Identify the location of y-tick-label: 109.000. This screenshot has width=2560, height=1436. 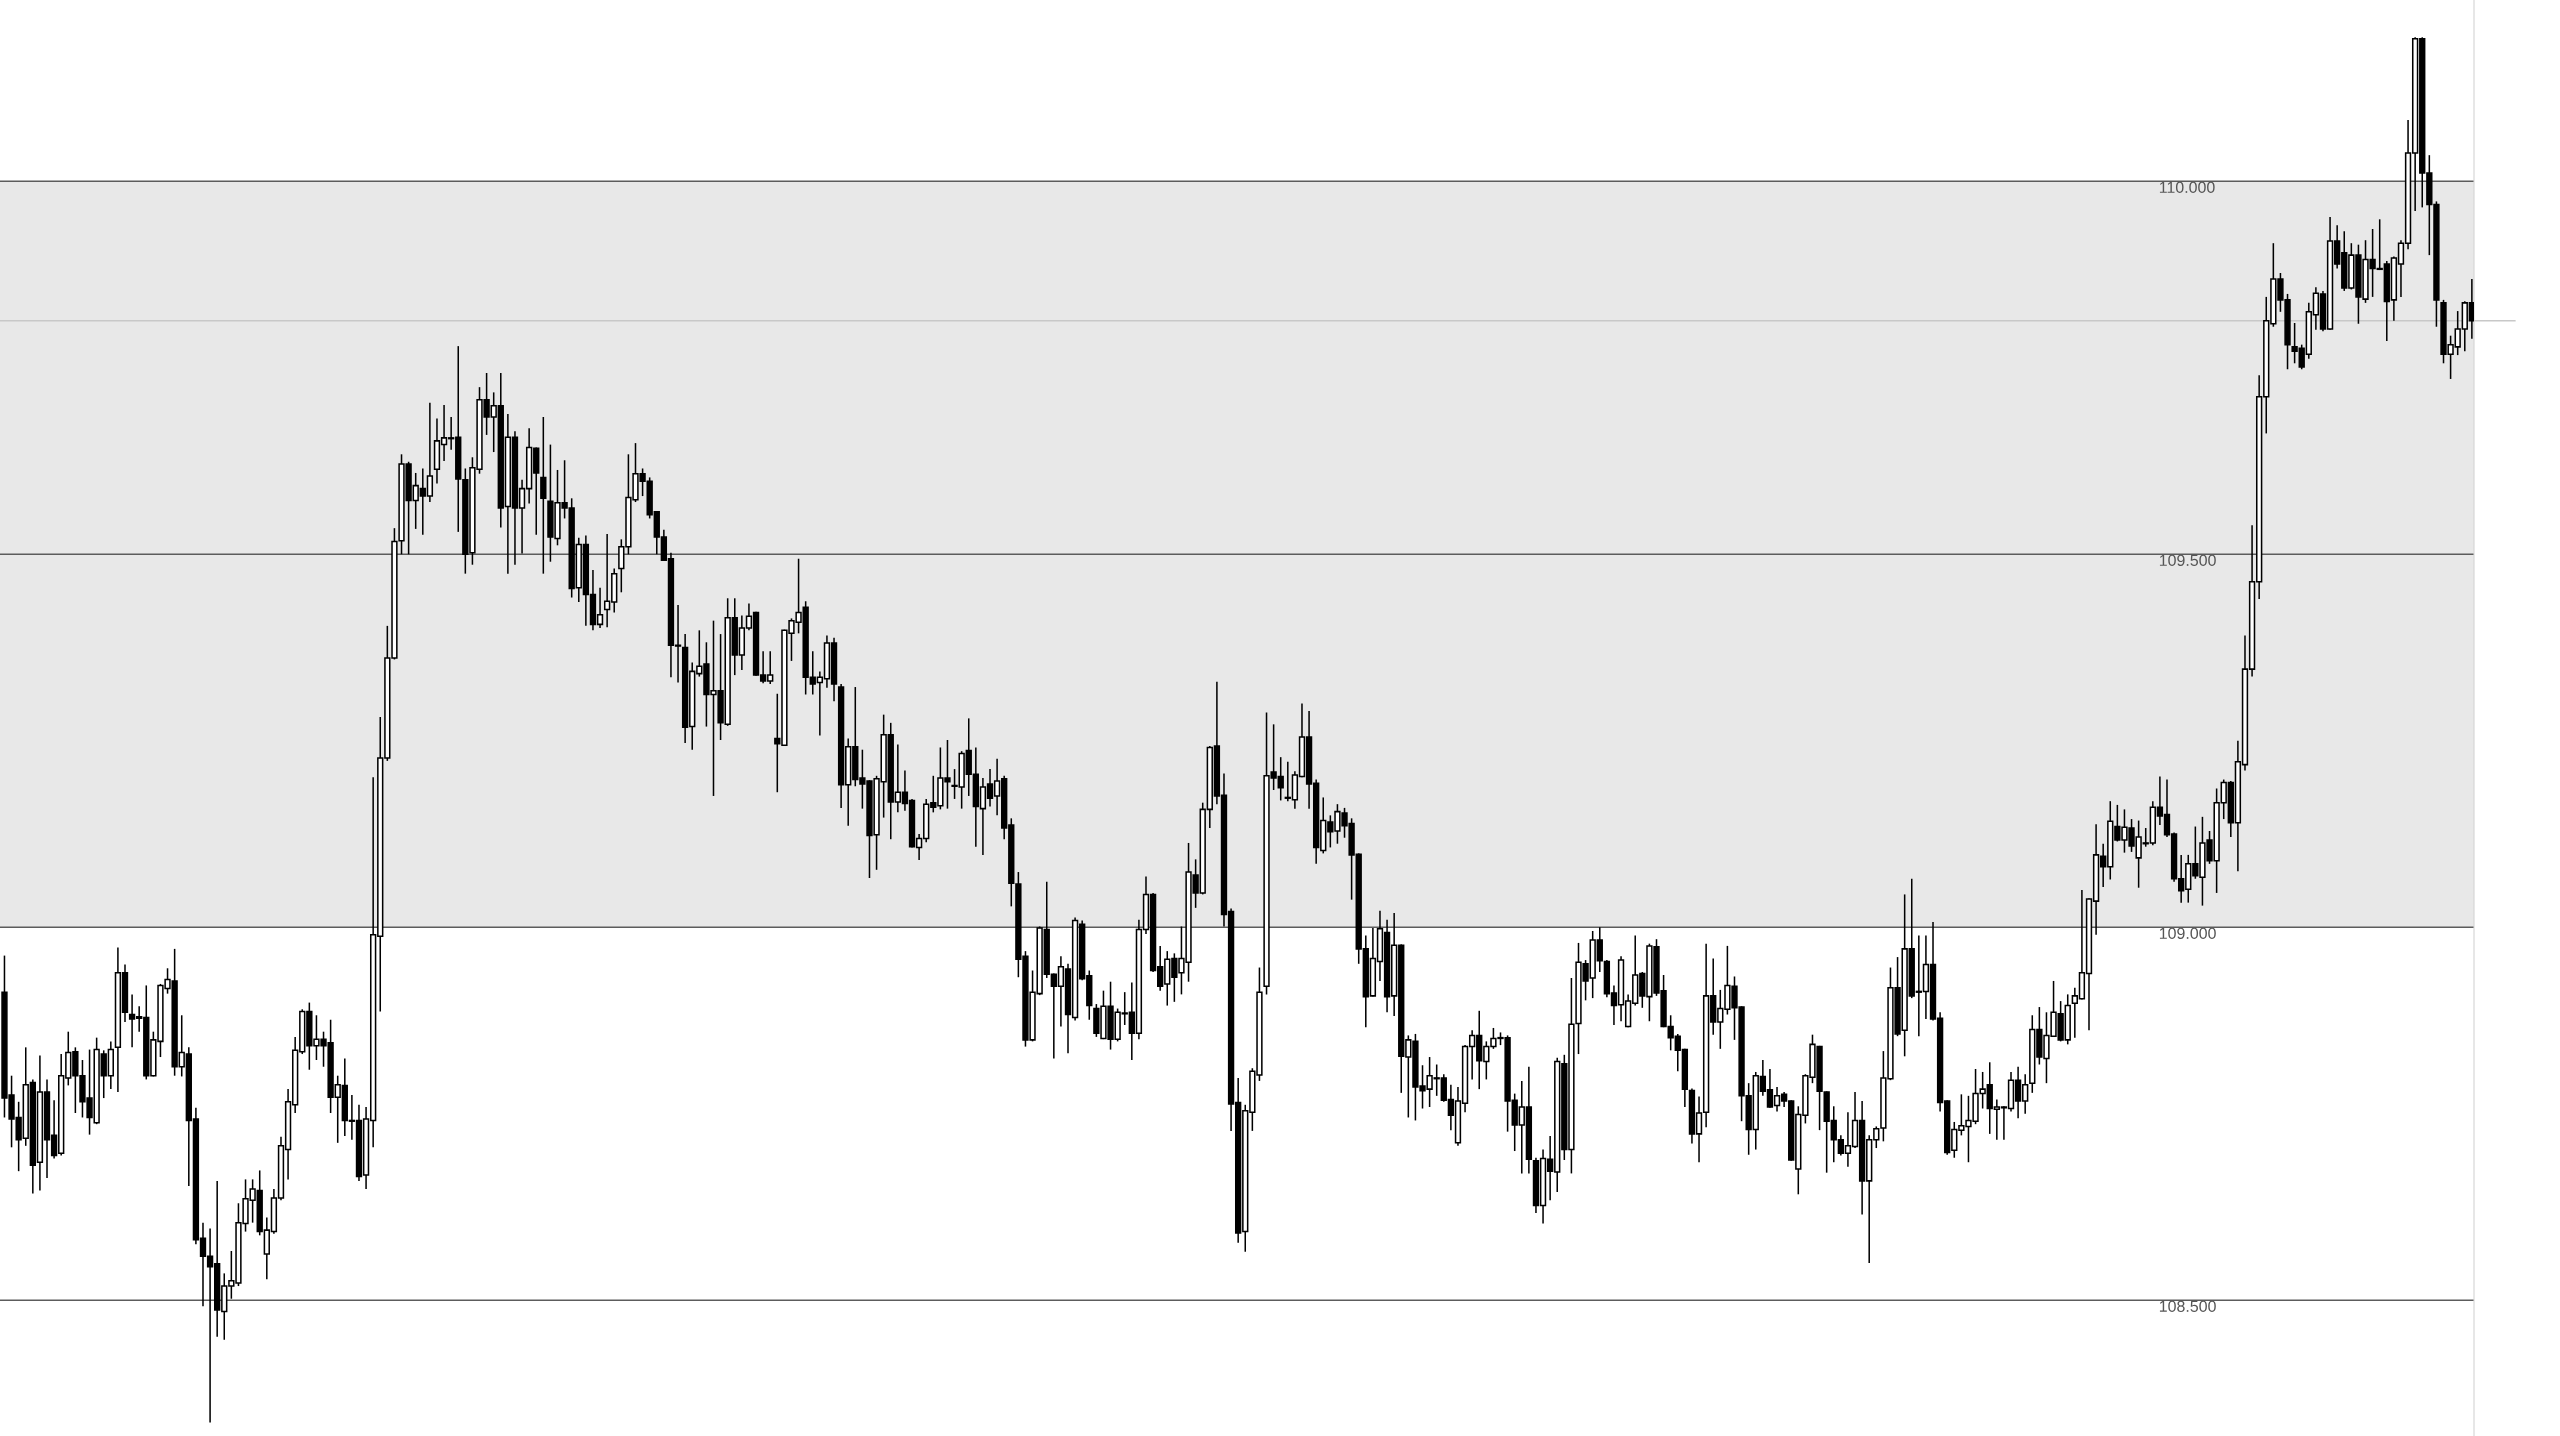
(2187, 933).